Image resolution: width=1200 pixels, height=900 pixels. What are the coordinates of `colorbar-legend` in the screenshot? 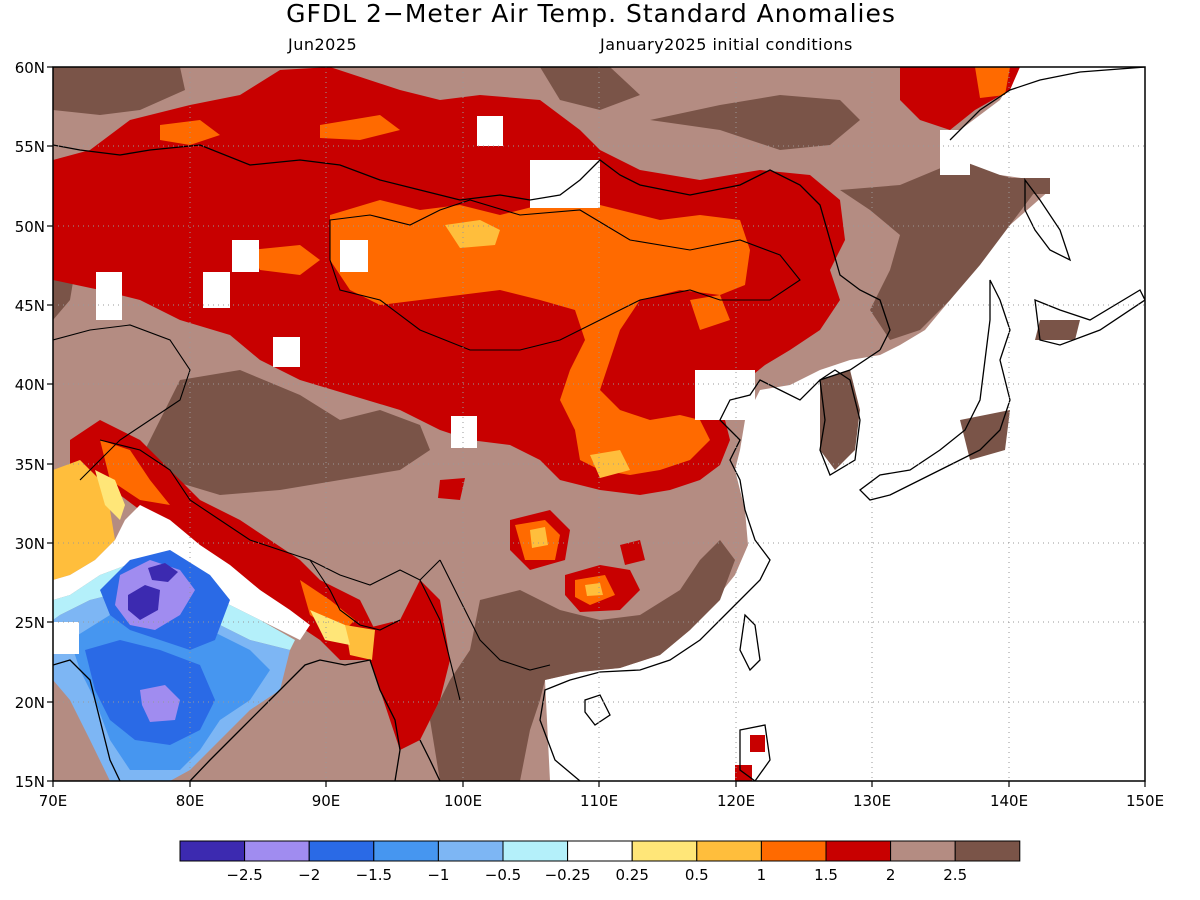 It's located at (600, 851).